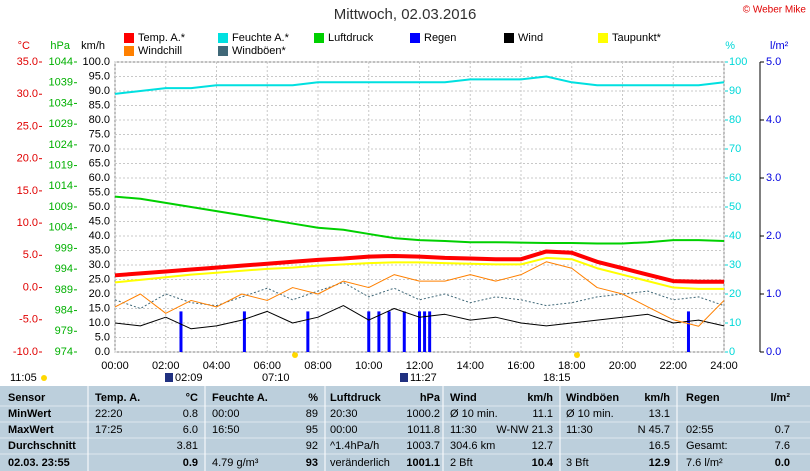 The image size is (810, 471). I want to click on chart-title: Mittwoch, 02.03.2016, so click(405, 14).